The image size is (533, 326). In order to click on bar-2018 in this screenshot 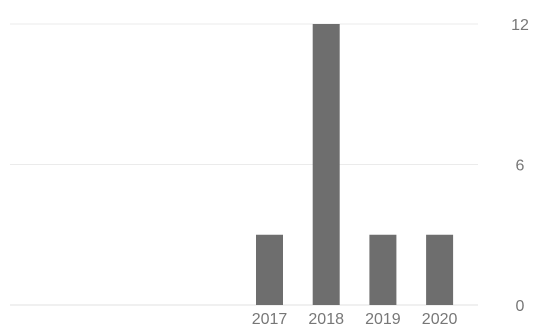, I will do `click(326, 164)`.